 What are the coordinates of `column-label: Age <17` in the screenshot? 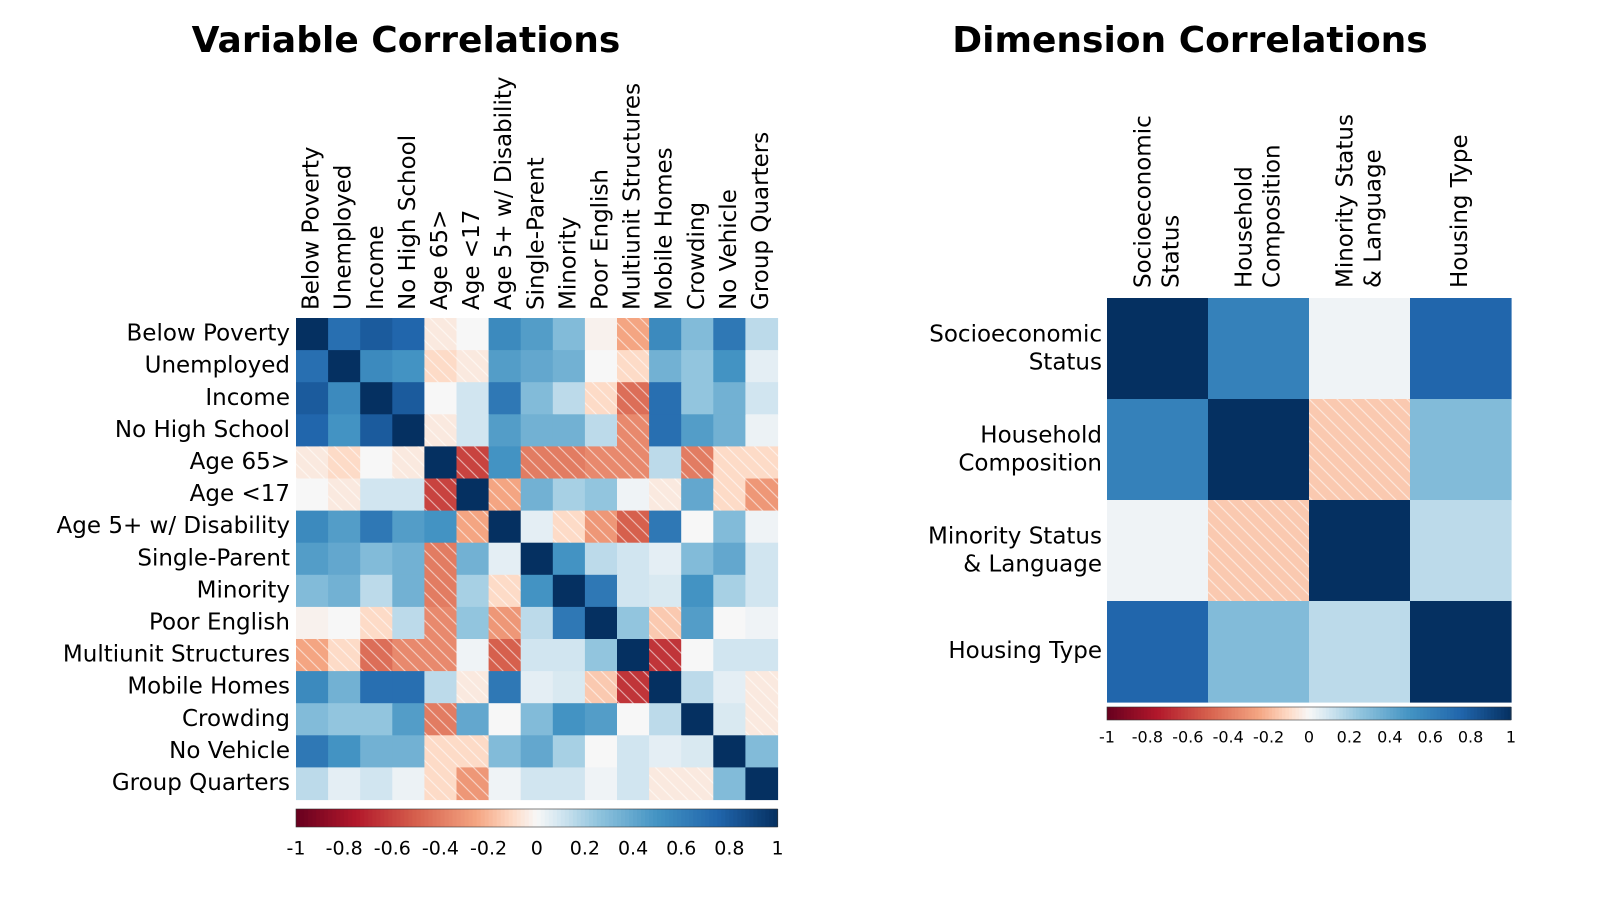 It's located at (472, 260).